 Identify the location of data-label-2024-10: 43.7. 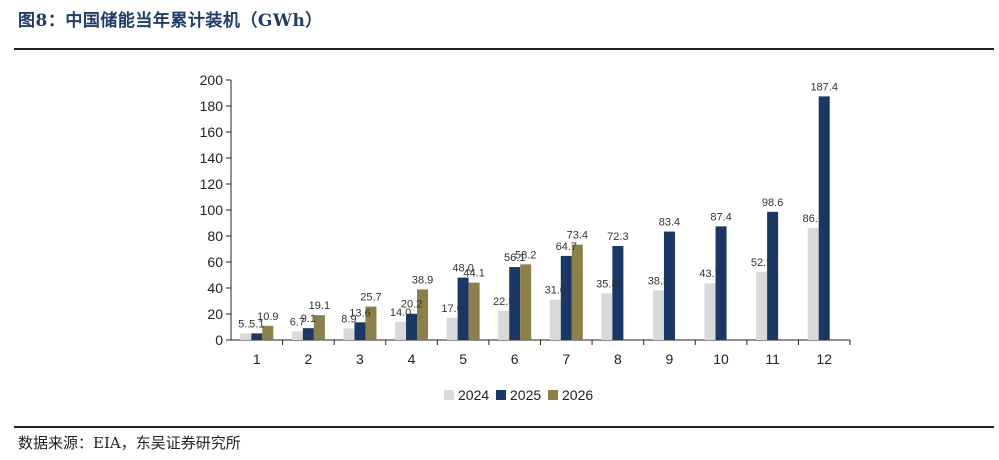
(709, 274).